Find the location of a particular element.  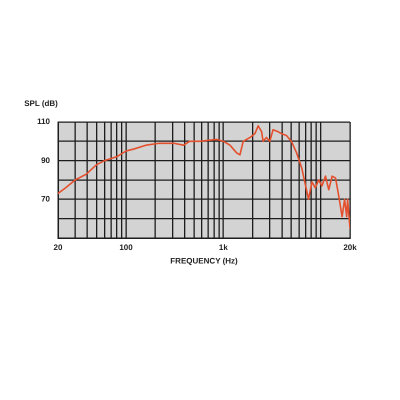

x-tick-label: 20 is located at coordinates (58, 247).